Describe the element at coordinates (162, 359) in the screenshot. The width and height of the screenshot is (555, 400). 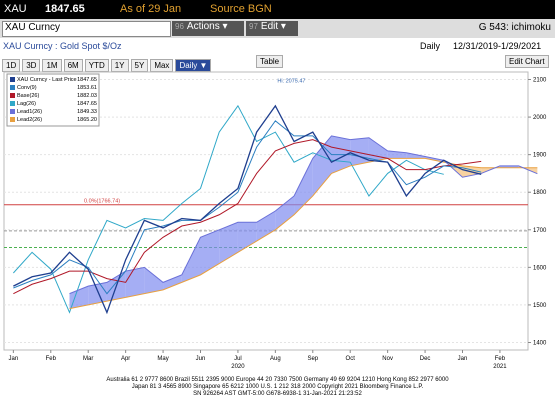
I see `x-tick-label: May` at that location.